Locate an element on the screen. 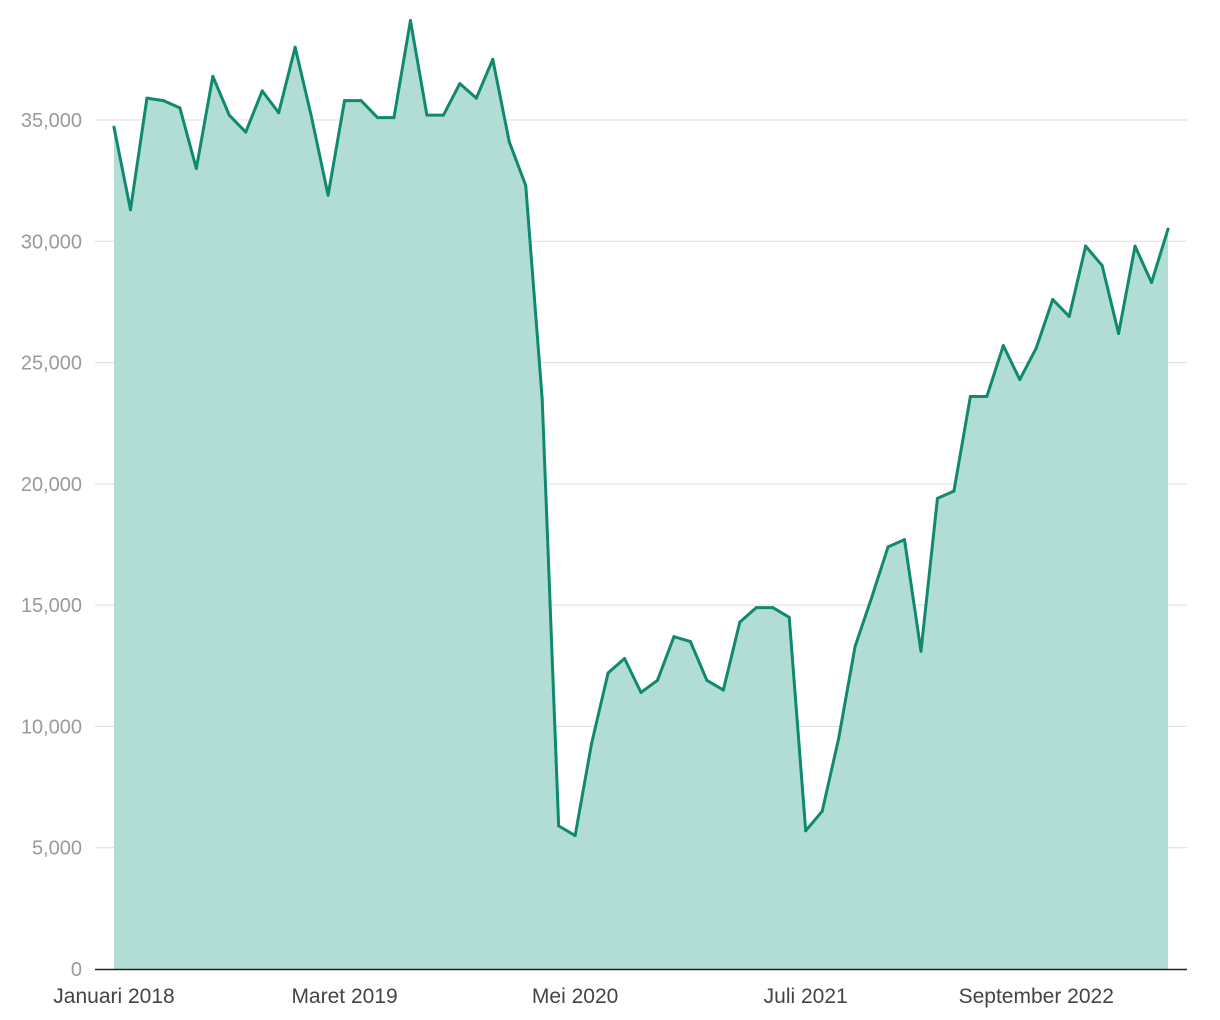 This screenshot has height=1020, width=1220. y-tick-label: 30,000 is located at coordinates (51, 242).